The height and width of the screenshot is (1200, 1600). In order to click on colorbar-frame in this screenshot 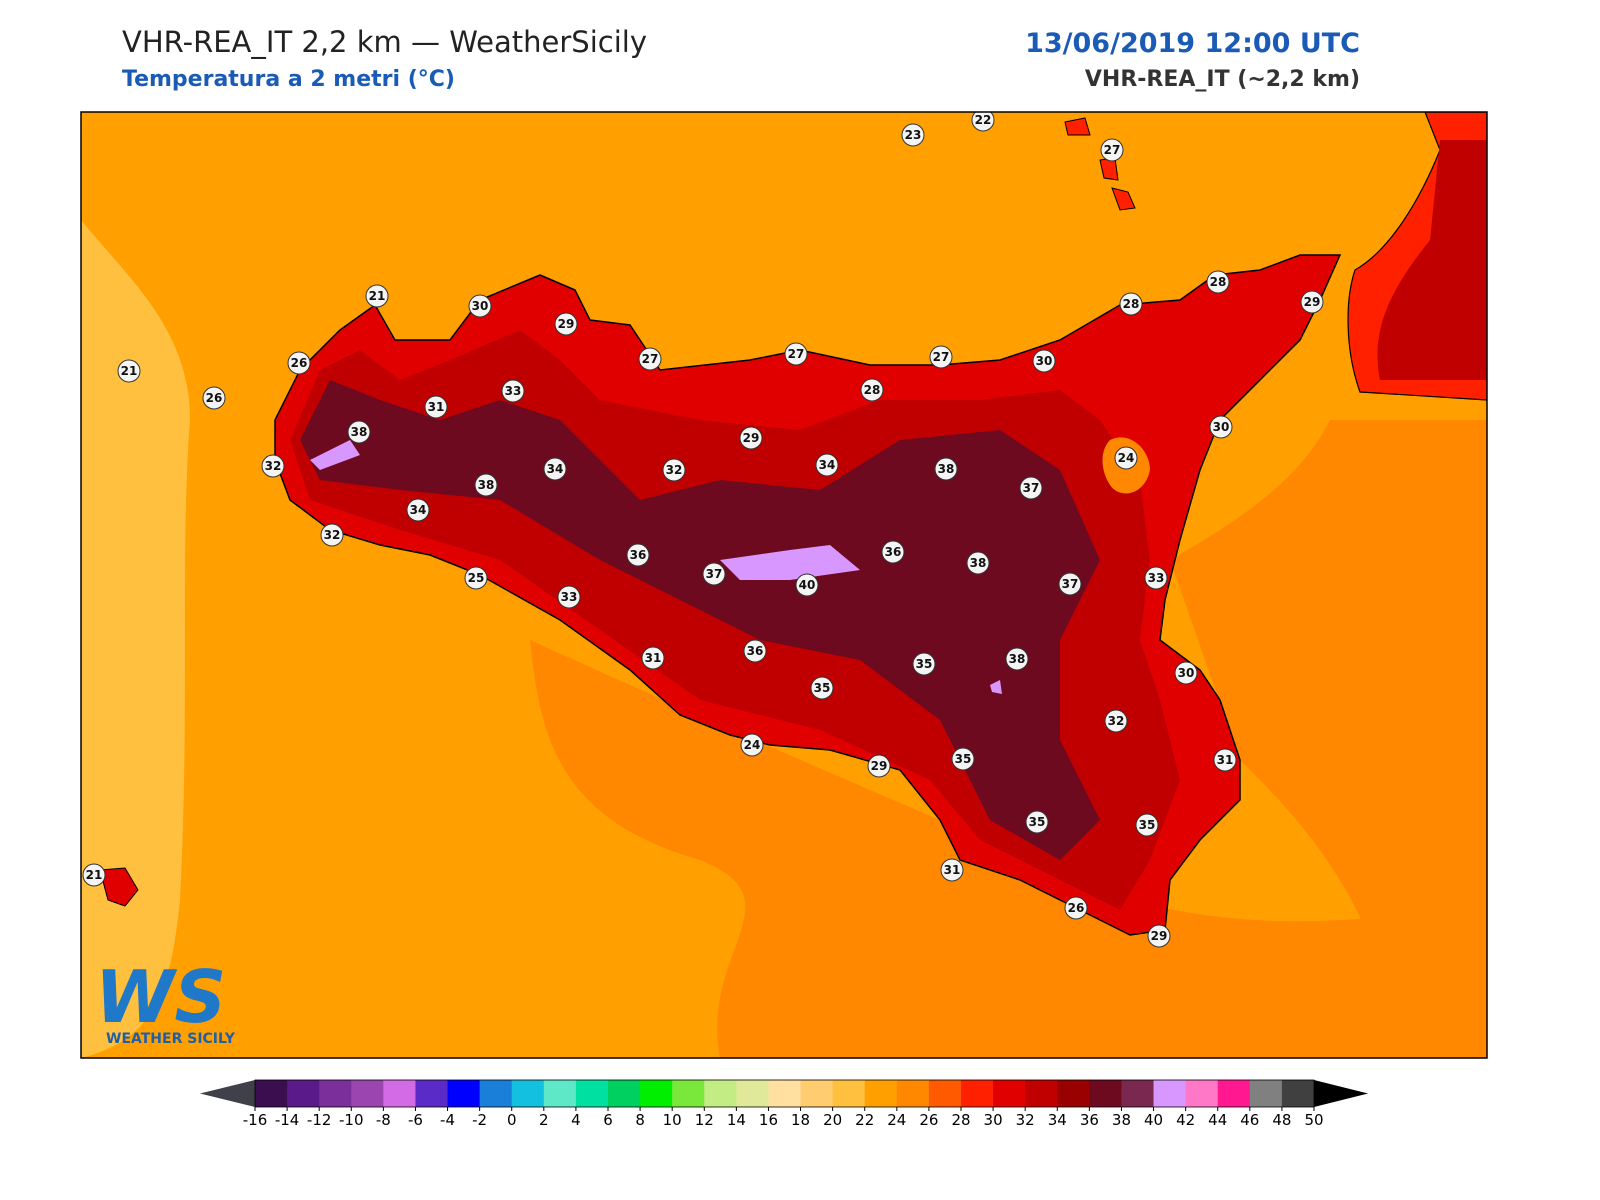, I will do `click(784, 1093)`.